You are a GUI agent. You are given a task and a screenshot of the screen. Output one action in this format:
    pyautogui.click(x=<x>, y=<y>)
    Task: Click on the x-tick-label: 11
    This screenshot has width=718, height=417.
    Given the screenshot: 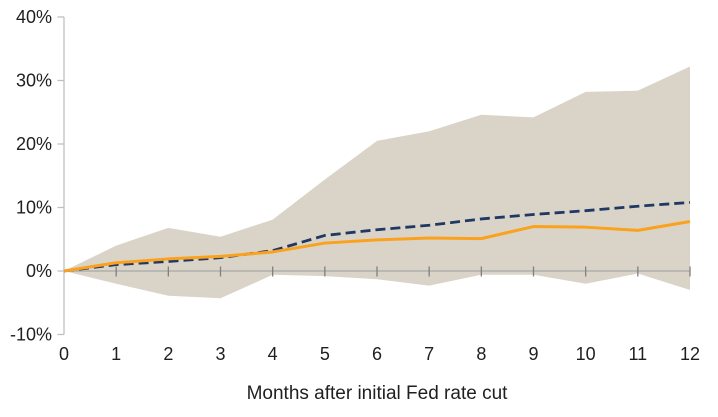 What is the action you would take?
    pyautogui.click(x=637, y=354)
    